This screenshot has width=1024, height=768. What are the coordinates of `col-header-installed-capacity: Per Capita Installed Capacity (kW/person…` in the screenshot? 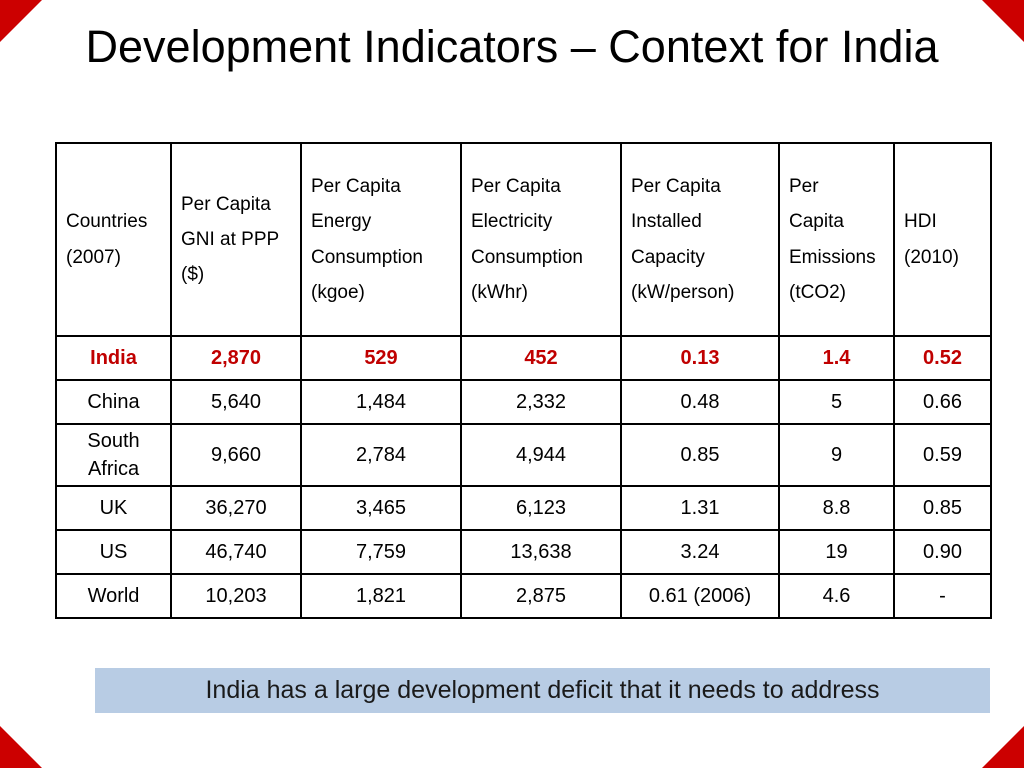 It's located at (700, 239).